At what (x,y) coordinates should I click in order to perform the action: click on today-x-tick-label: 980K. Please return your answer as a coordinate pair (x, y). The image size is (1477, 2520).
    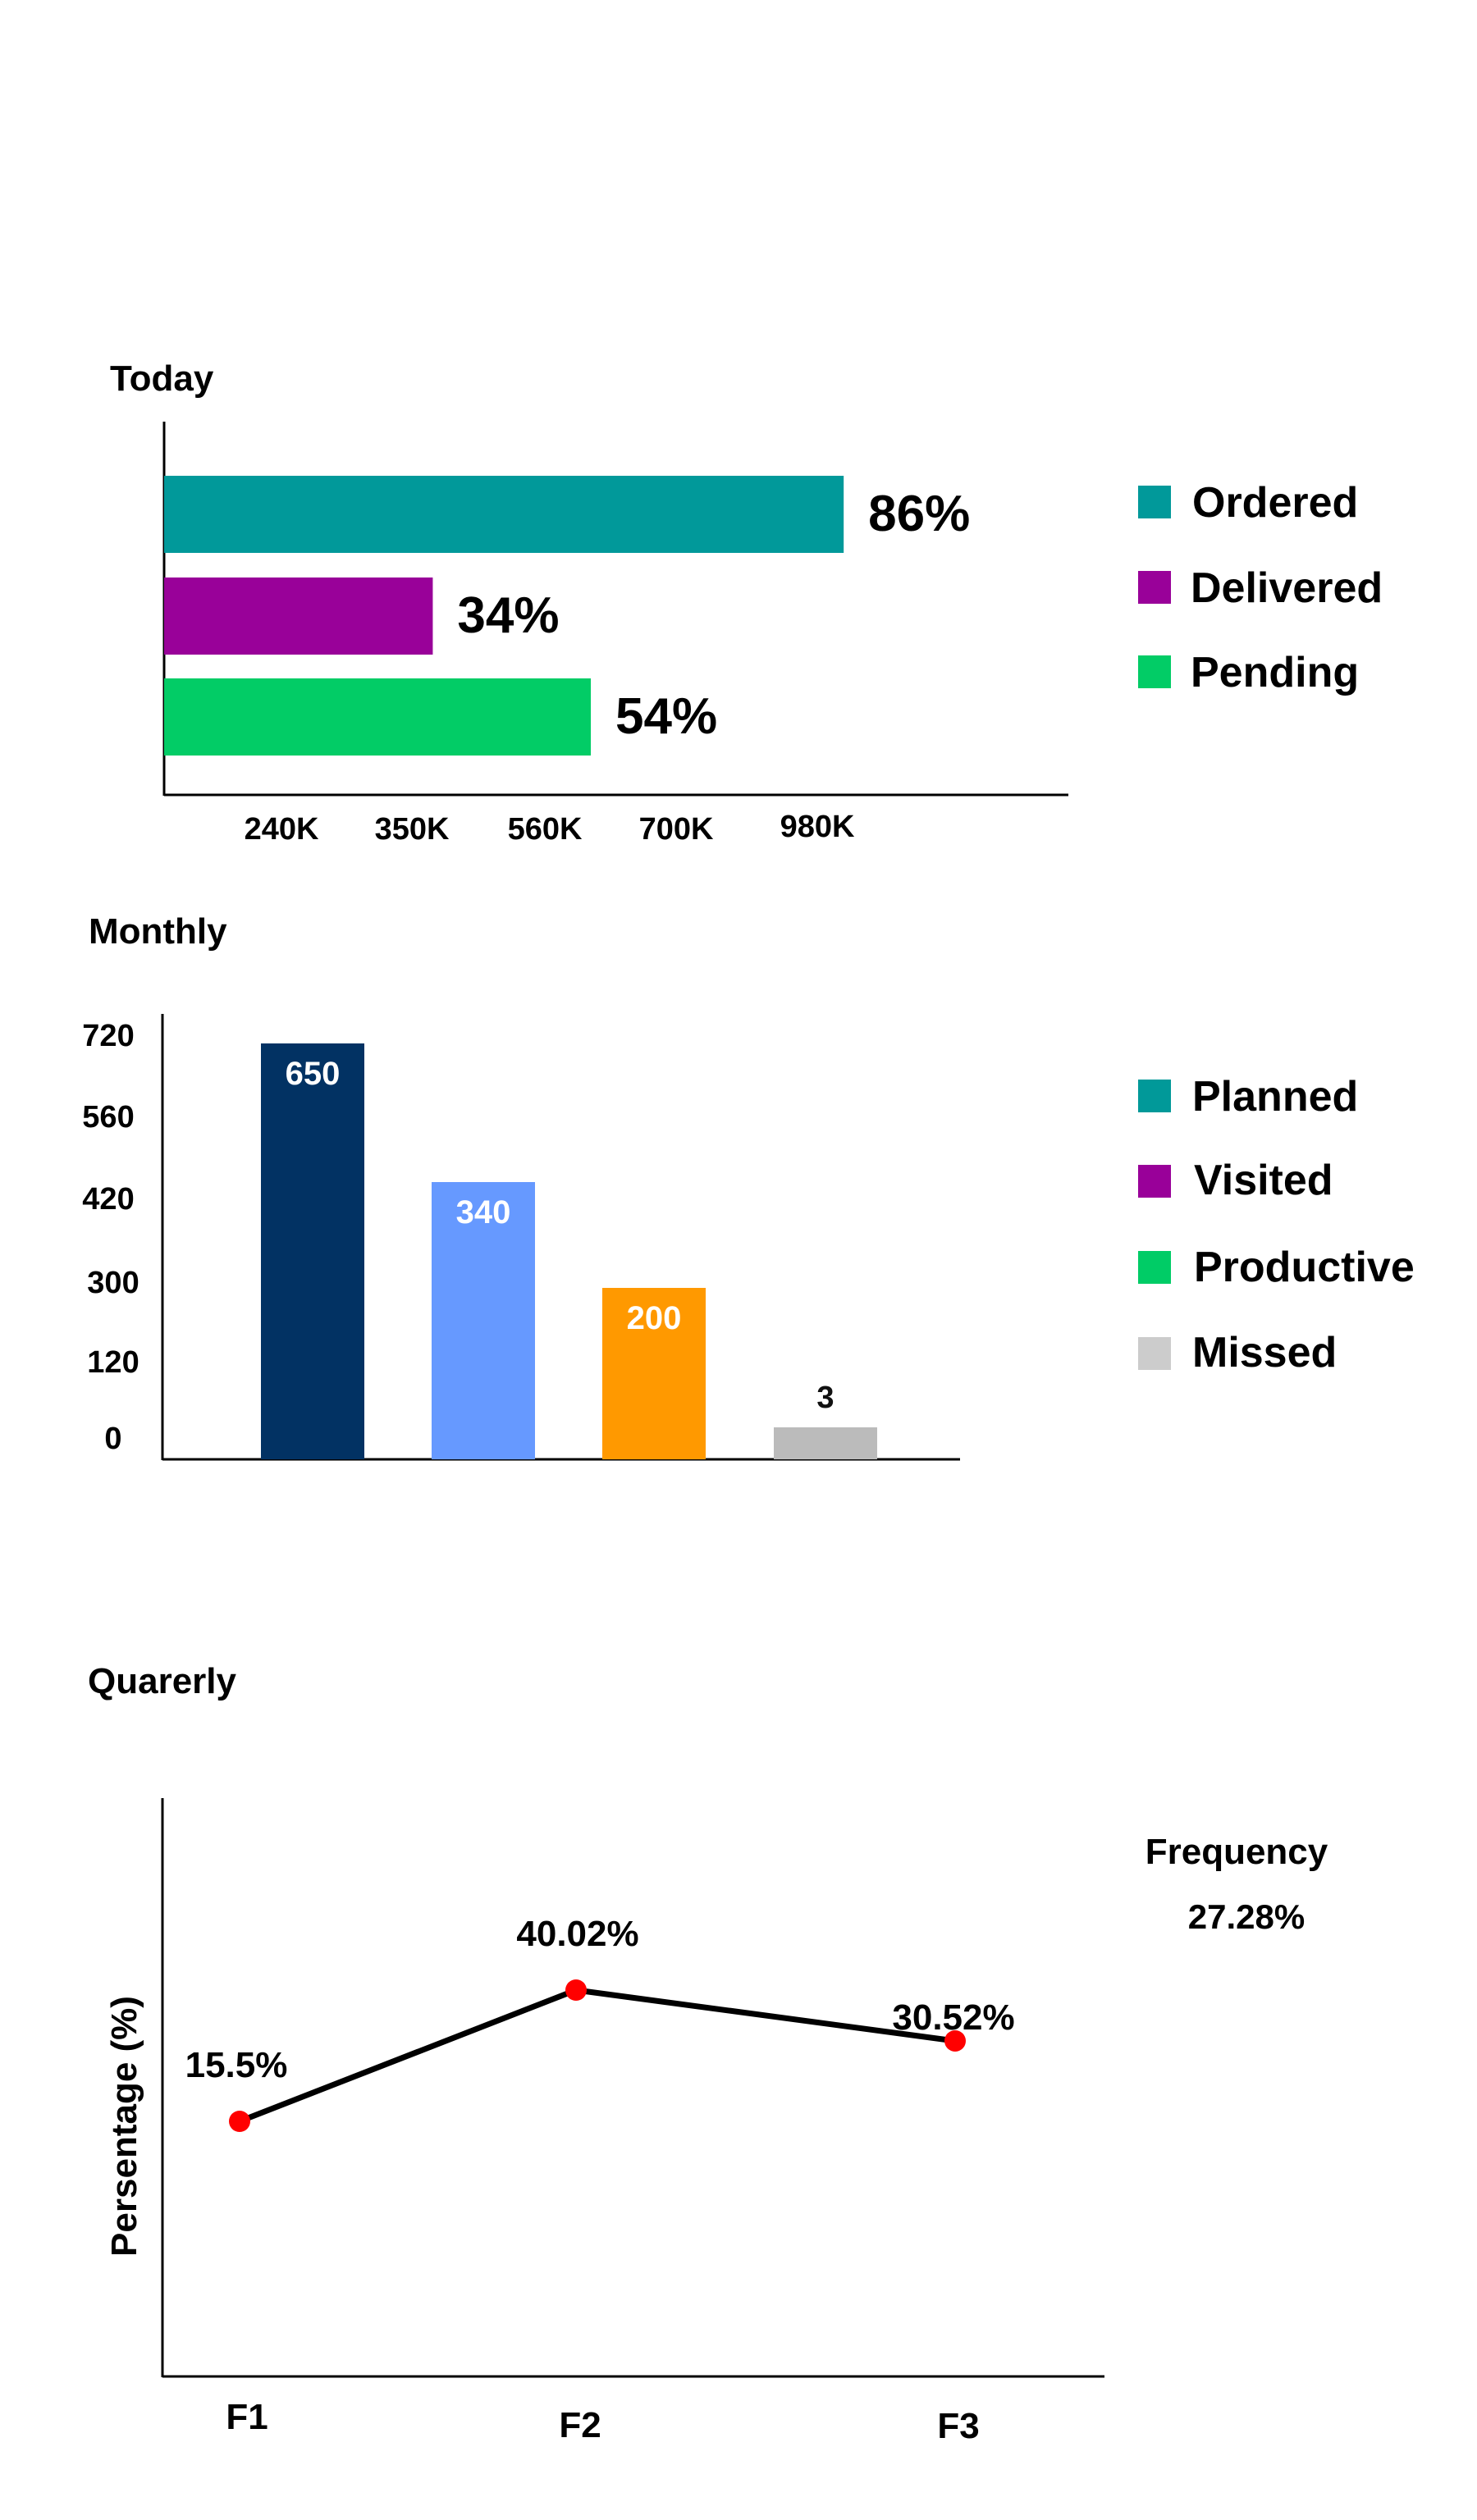
    Looking at the image, I should click on (818, 827).